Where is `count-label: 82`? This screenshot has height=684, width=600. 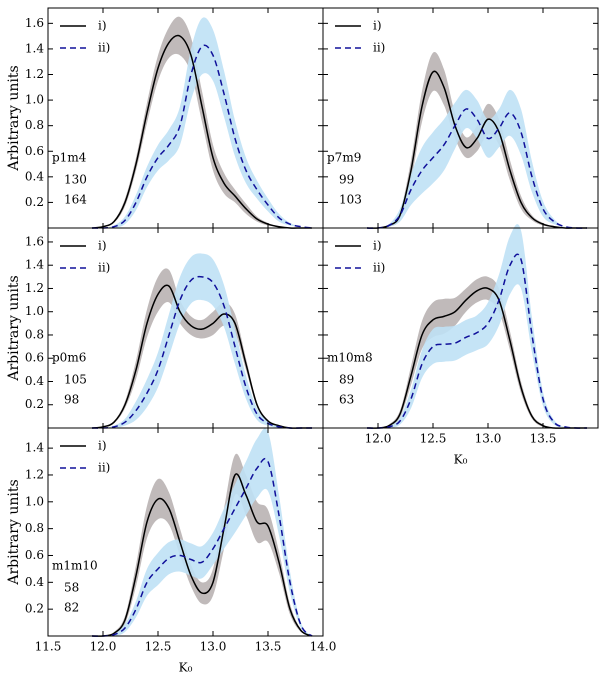
count-label: 82 is located at coordinates (71, 608).